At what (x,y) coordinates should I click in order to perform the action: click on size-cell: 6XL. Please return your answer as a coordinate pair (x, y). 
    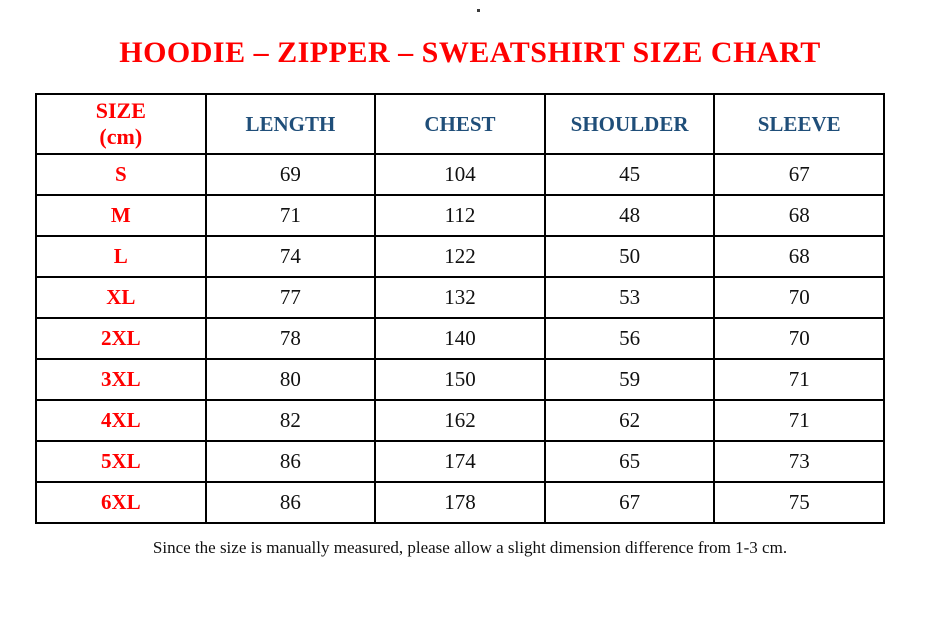
    Looking at the image, I should click on (121, 502).